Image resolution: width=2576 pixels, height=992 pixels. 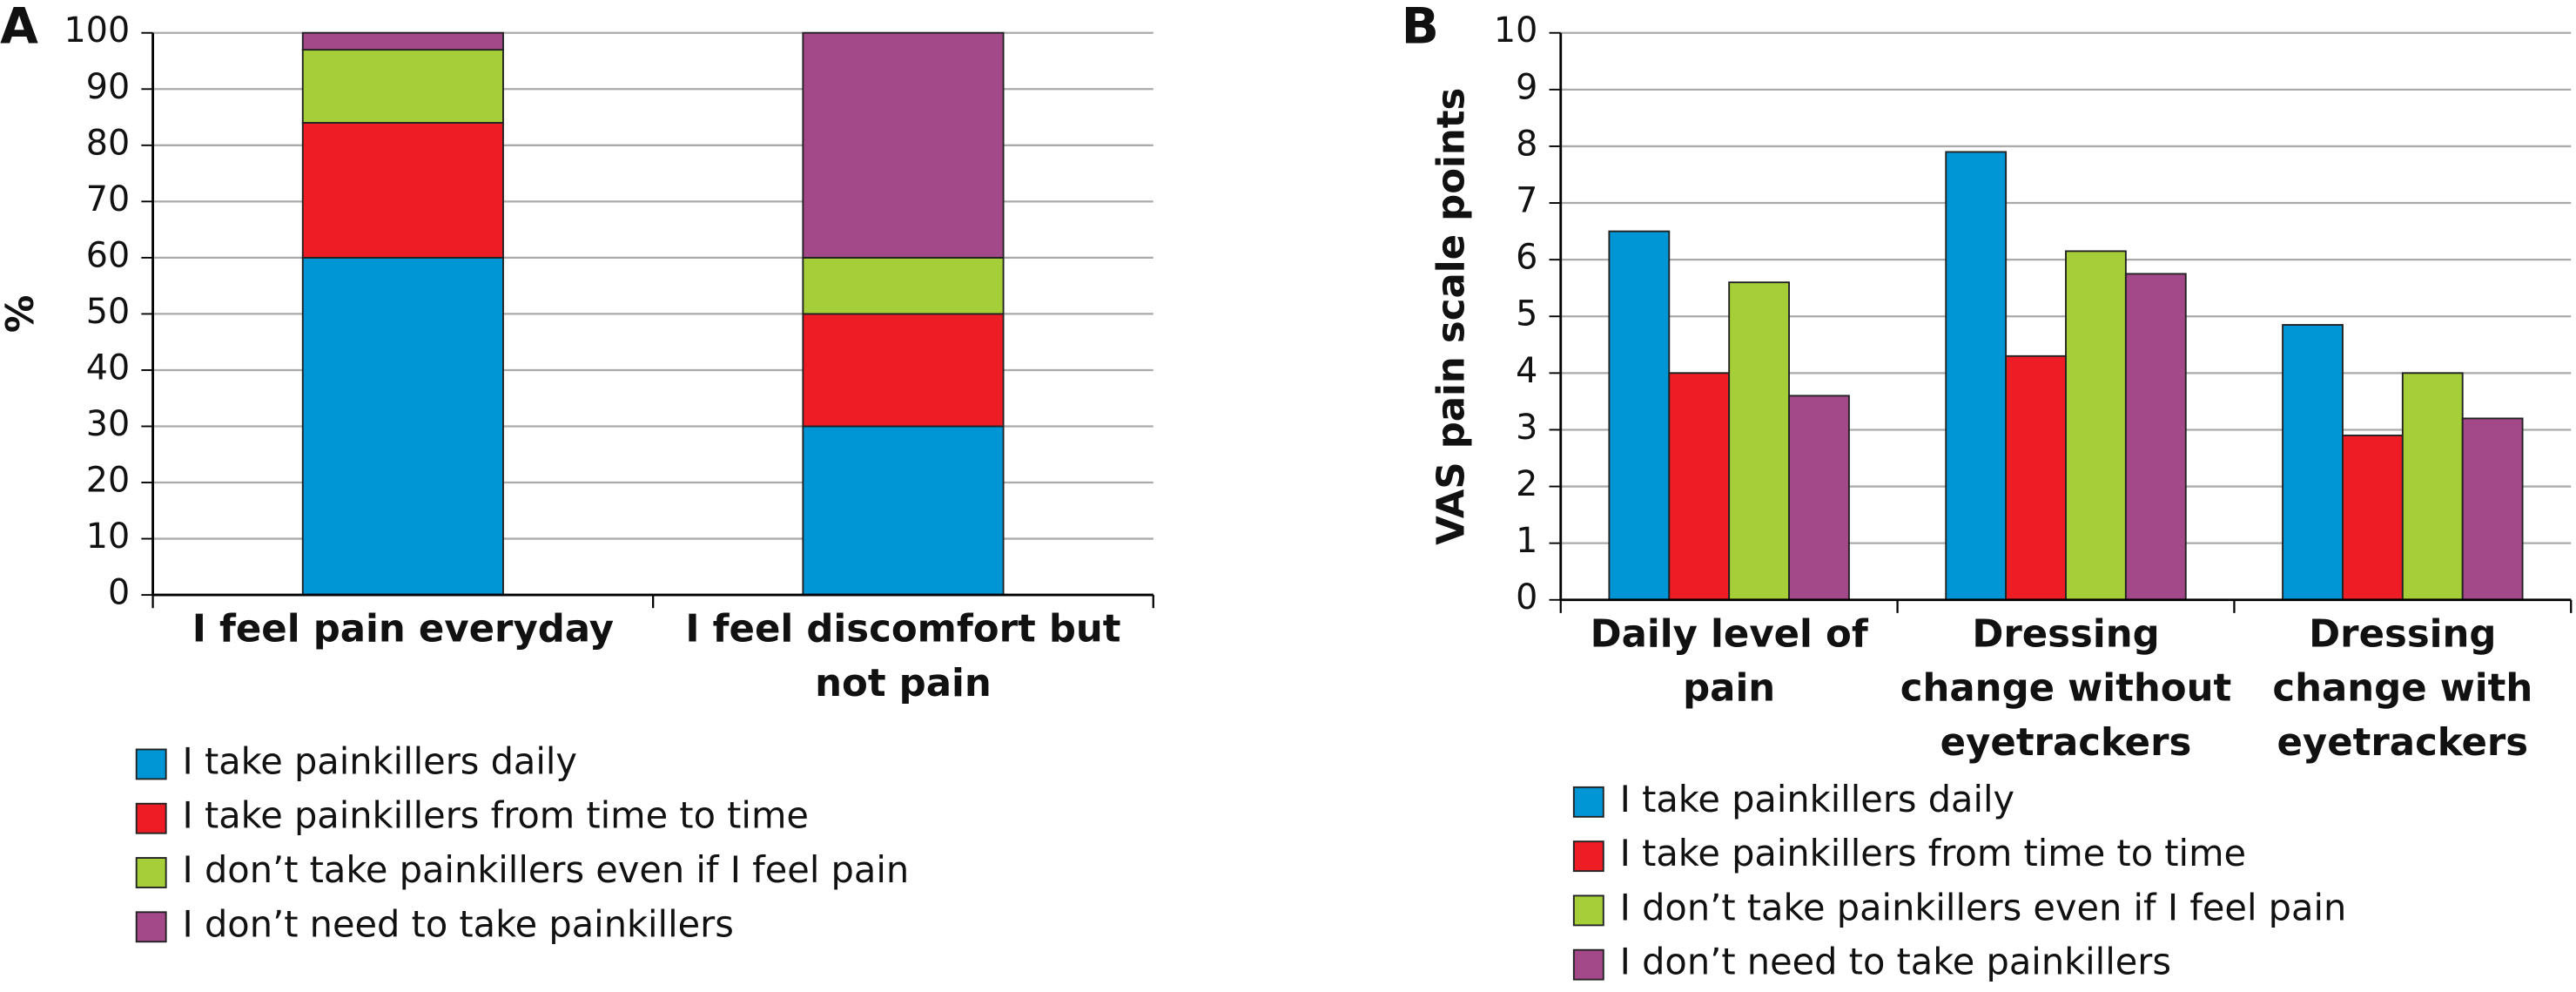 I want to click on y-tick-label: 2, so click(x=1526, y=484).